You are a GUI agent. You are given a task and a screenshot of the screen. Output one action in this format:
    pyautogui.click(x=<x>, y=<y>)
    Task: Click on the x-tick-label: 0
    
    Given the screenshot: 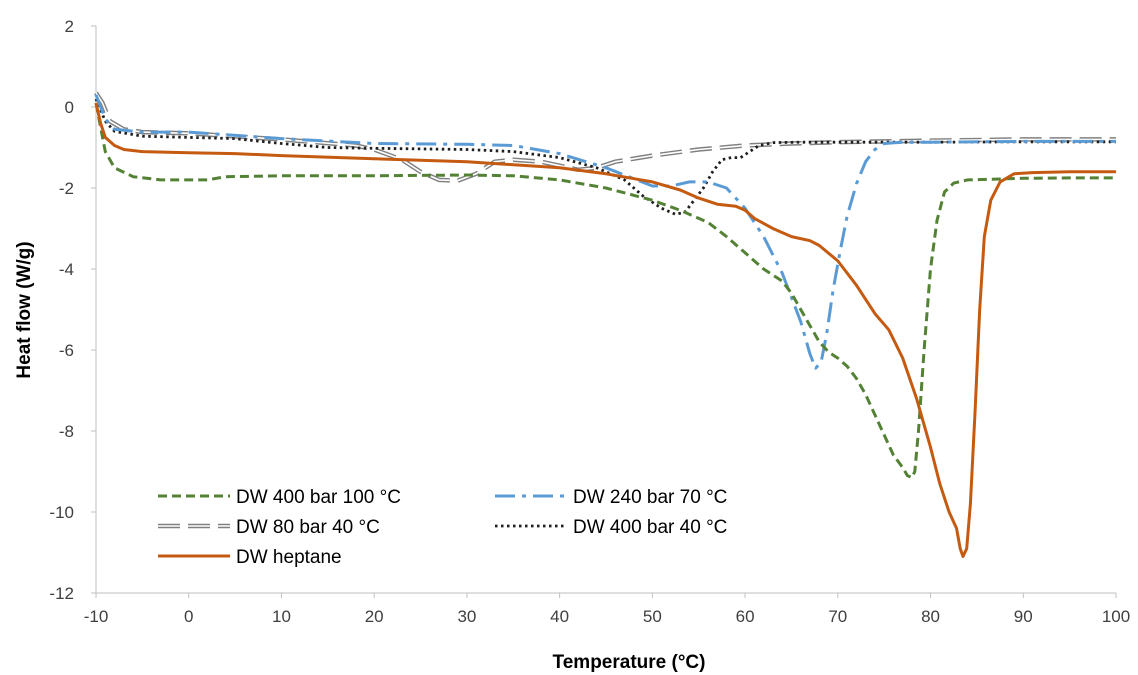 What is the action you would take?
    pyautogui.click(x=188, y=616)
    